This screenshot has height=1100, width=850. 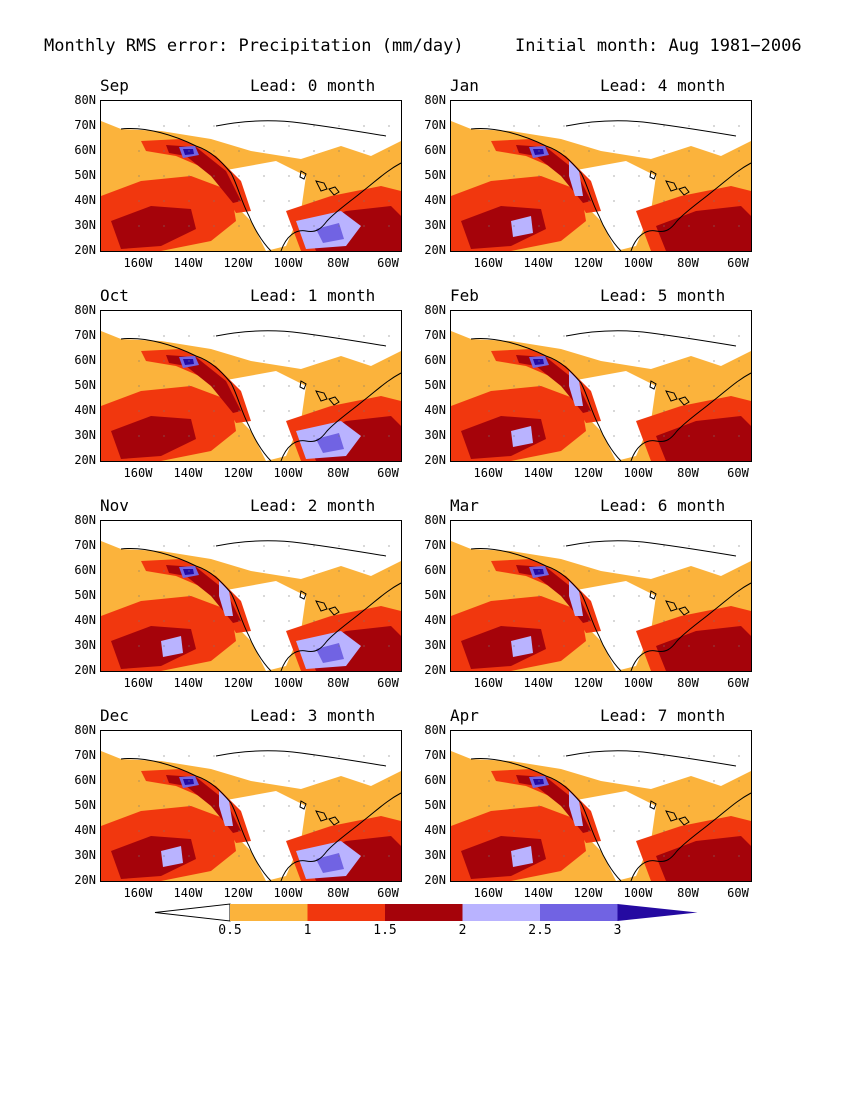 I want to click on pacific-core, so click(x=153, y=647).